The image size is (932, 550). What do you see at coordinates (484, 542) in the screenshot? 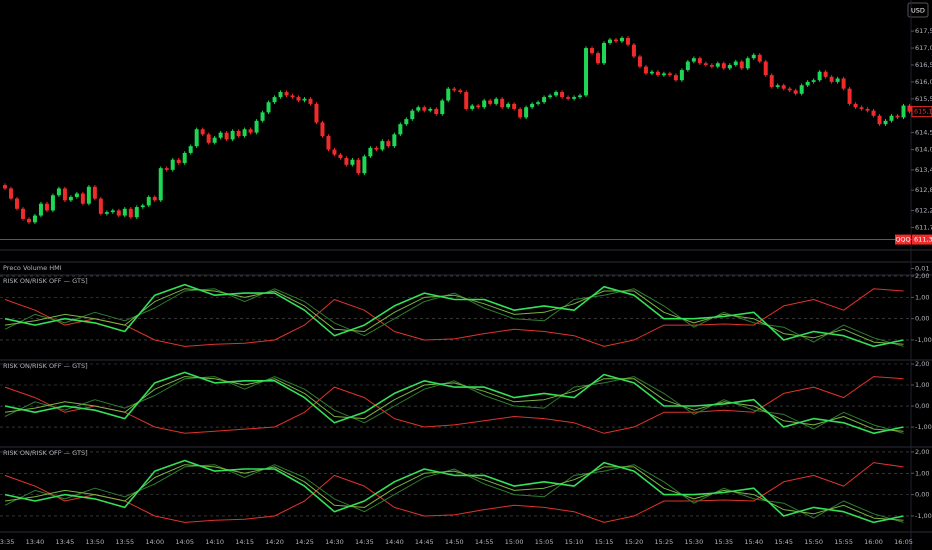
I see `x-tick-label: 14:55` at bounding box center [484, 542].